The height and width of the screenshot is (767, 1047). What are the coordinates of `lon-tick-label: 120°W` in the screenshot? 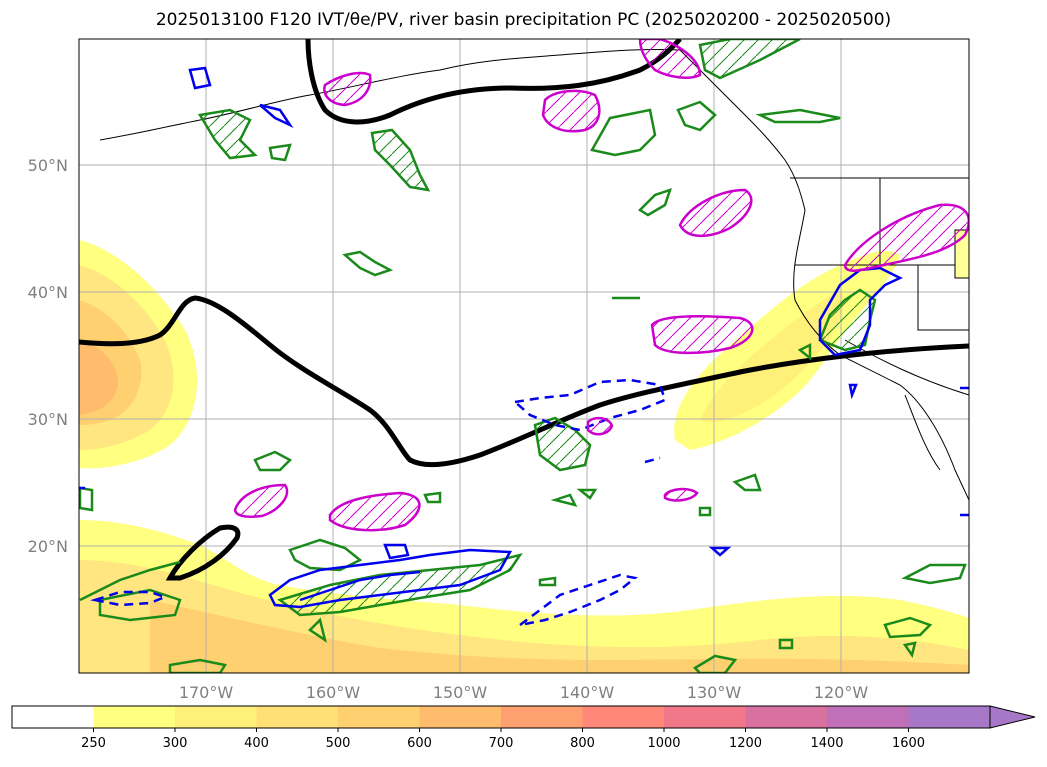 It's located at (841, 692).